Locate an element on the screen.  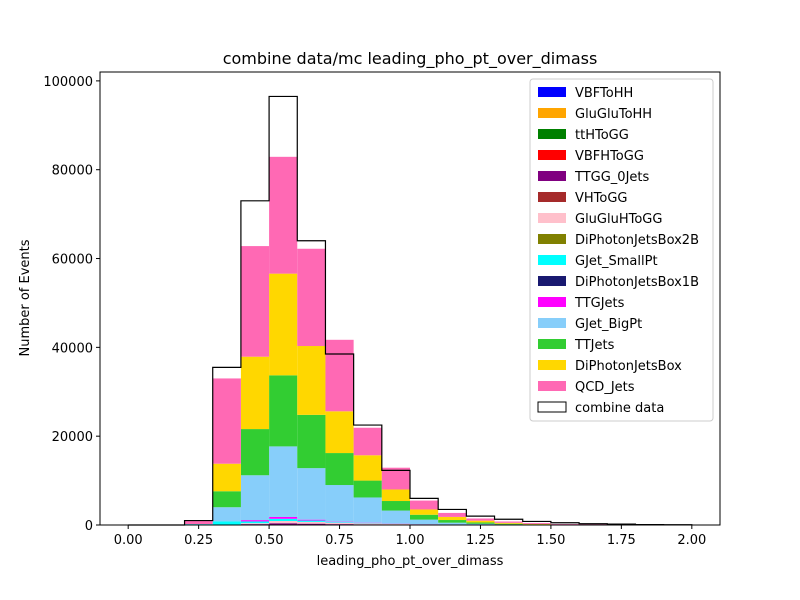
x-axis-ticks: 0.00 0.25 0.50 0.75 1.00 1.25 1.50 1.75 2.00 is located at coordinates (410, 536).